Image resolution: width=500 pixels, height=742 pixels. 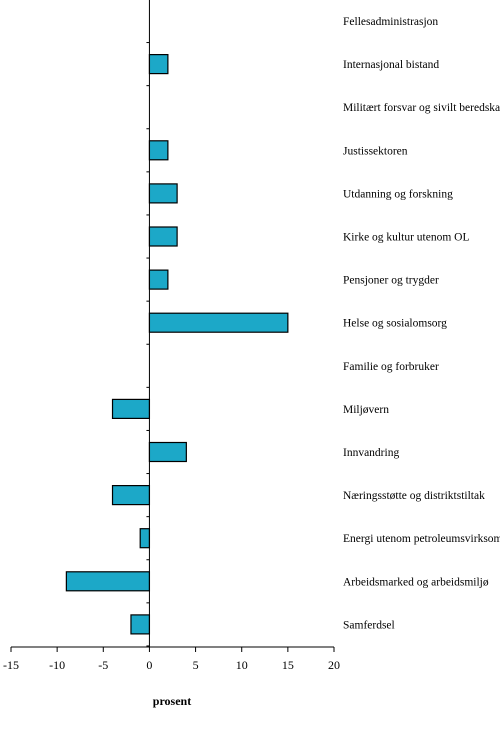 I want to click on x-tick-labels: -15 -10 -5 0 5 10 15 20, so click(x=171, y=665).